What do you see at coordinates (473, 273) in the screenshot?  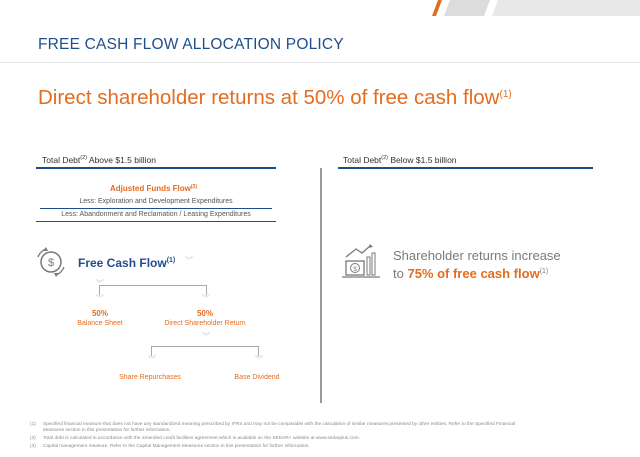 I see `shr-line2-bold: 75% of free cash flow` at bounding box center [473, 273].